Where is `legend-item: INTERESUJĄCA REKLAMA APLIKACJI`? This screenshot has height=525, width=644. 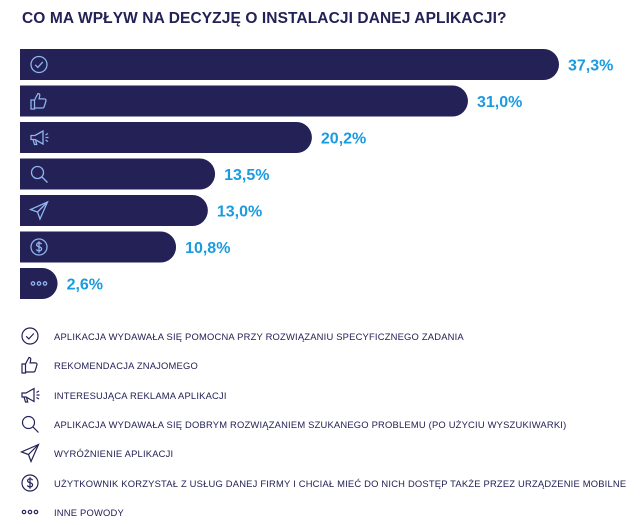 legend-item: INTERESUJĄCA REKLAMA APLIKACJI is located at coordinates (122, 395).